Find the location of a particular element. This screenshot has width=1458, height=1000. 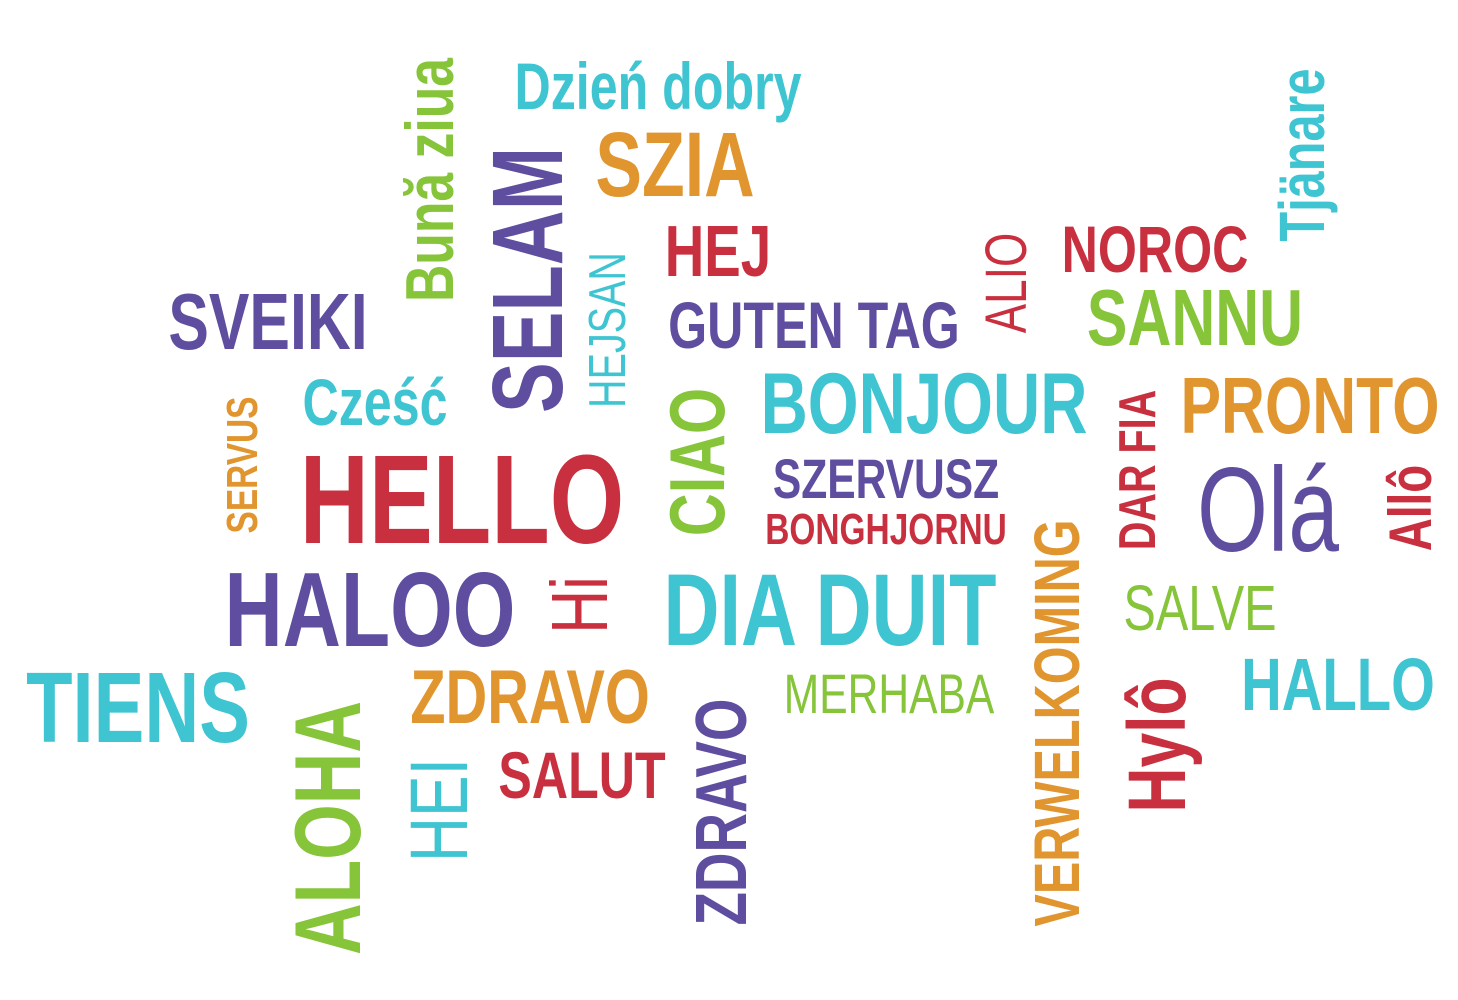

word-zdravo-vertical: ZDRAVO is located at coordinates (722, 812).